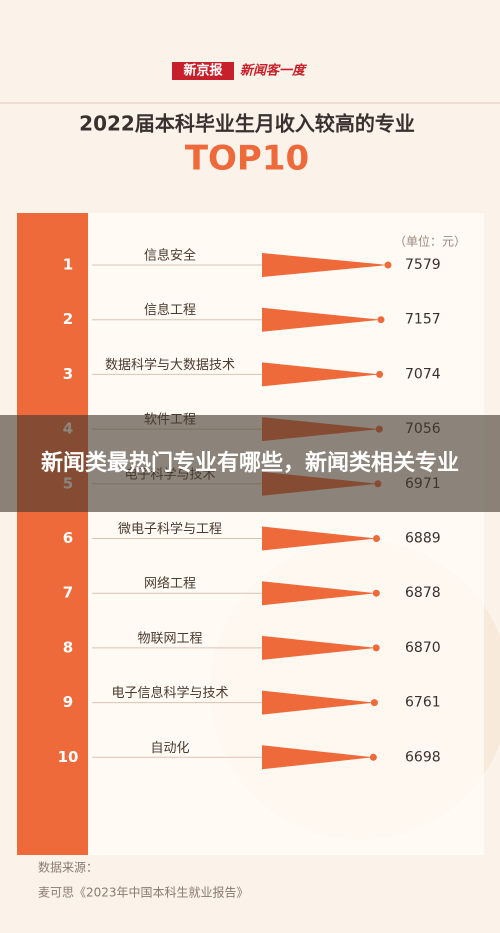 The width and height of the screenshot is (500, 933). What do you see at coordinates (423, 320) in the screenshot?
I see `value-label: 7157` at bounding box center [423, 320].